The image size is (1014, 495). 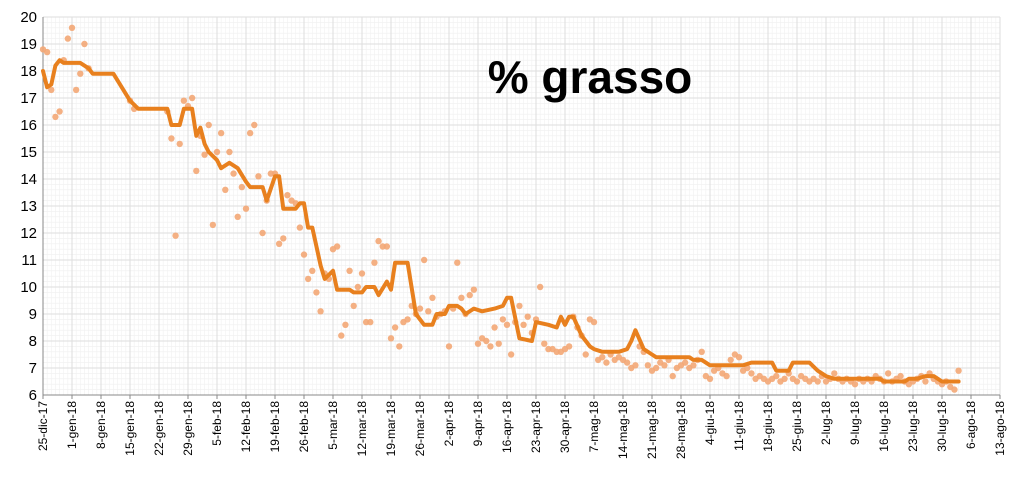 I want to click on x-tick-label: 13-ago-18, so click(x=1000, y=428).